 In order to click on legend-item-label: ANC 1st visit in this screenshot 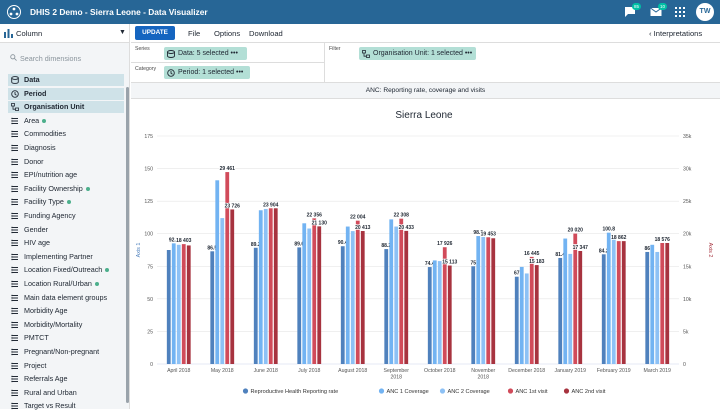, I will do `click(532, 392)`.